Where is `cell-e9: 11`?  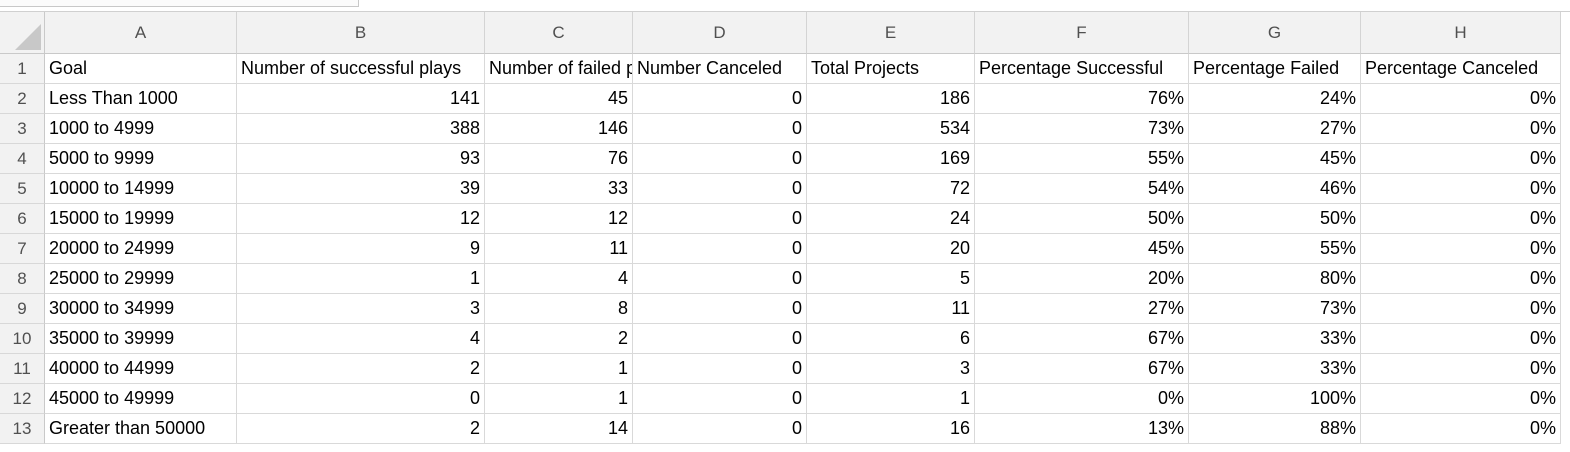
cell-e9: 11 is located at coordinates (891, 309).